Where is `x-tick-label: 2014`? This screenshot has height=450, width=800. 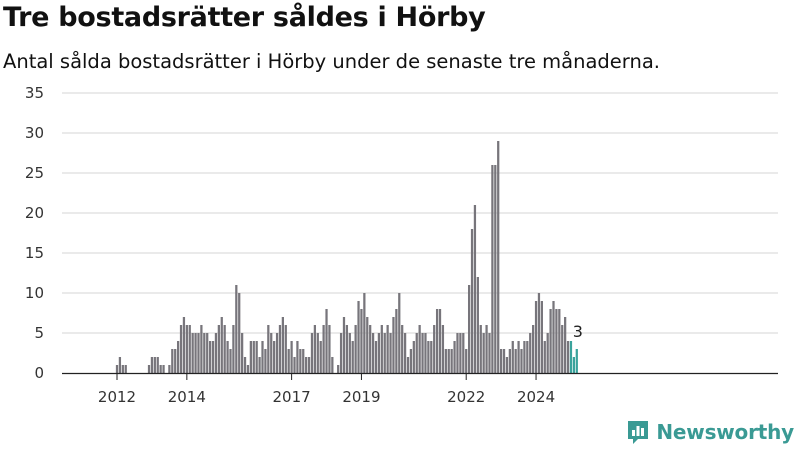
x-tick-label: 2014 is located at coordinates (187, 397).